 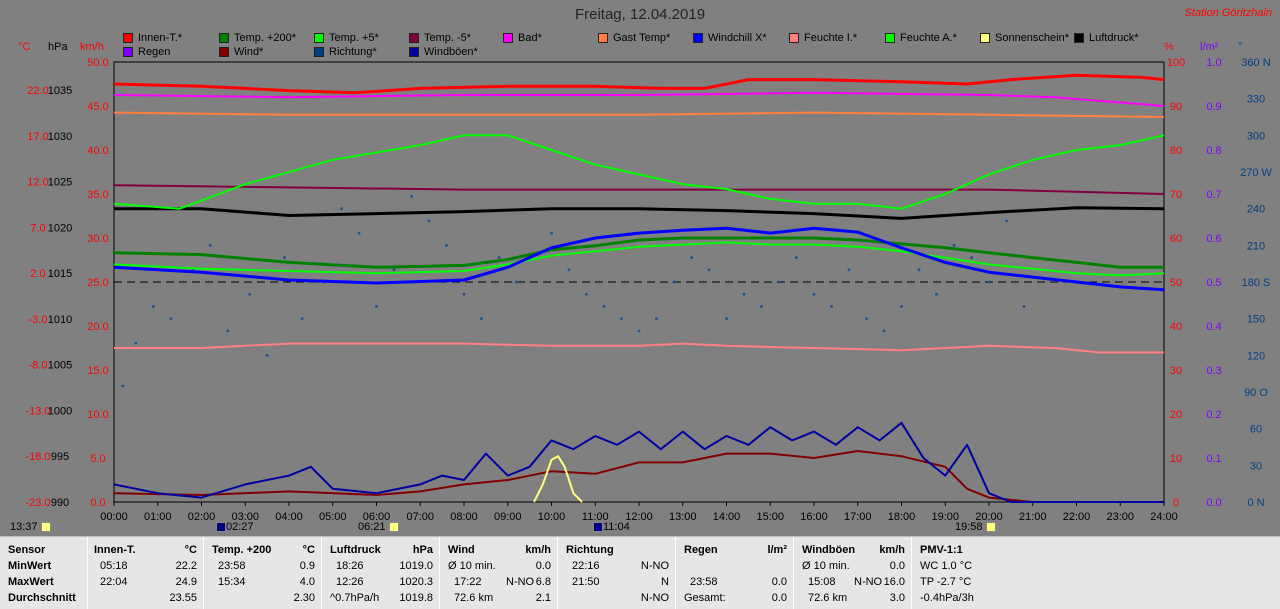 What do you see at coordinates (97, 283) in the screenshot?
I see `axis-tick-kmh: 25.0` at bounding box center [97, 283].